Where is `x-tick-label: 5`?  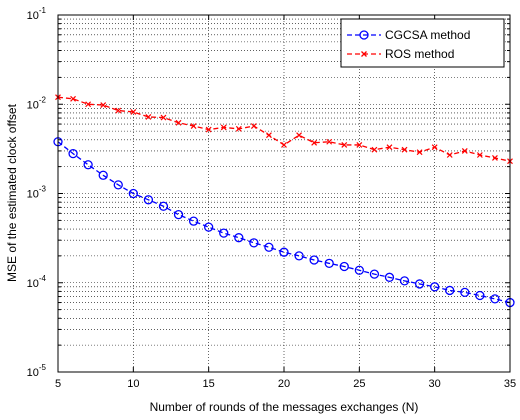 x-tick-label: 5 is located at coordinates (58, 384).